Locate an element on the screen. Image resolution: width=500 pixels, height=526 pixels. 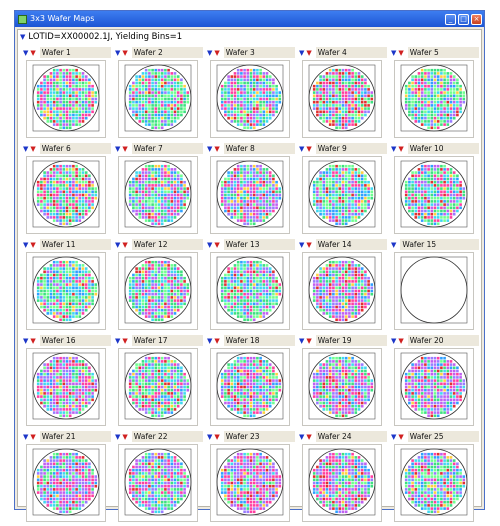
wafer-cell: ▼ ▼ Wafer 7 is located at coordinates (159, 190).